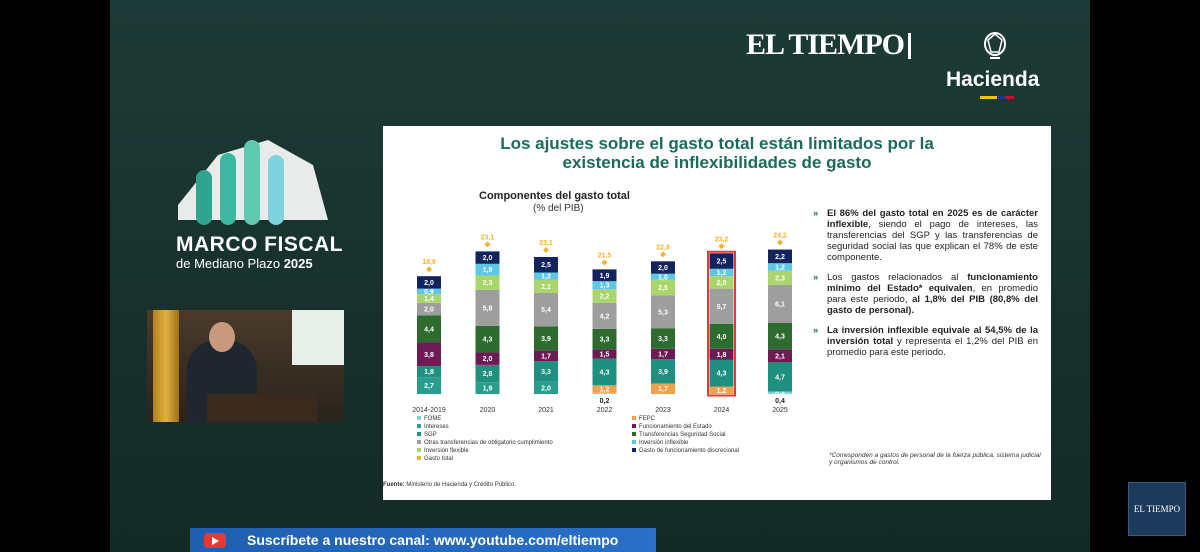  Describe the element at coordinates (1157, 509) in the screenshot. I see `corner-logo: EL TIEMPO` at that location.